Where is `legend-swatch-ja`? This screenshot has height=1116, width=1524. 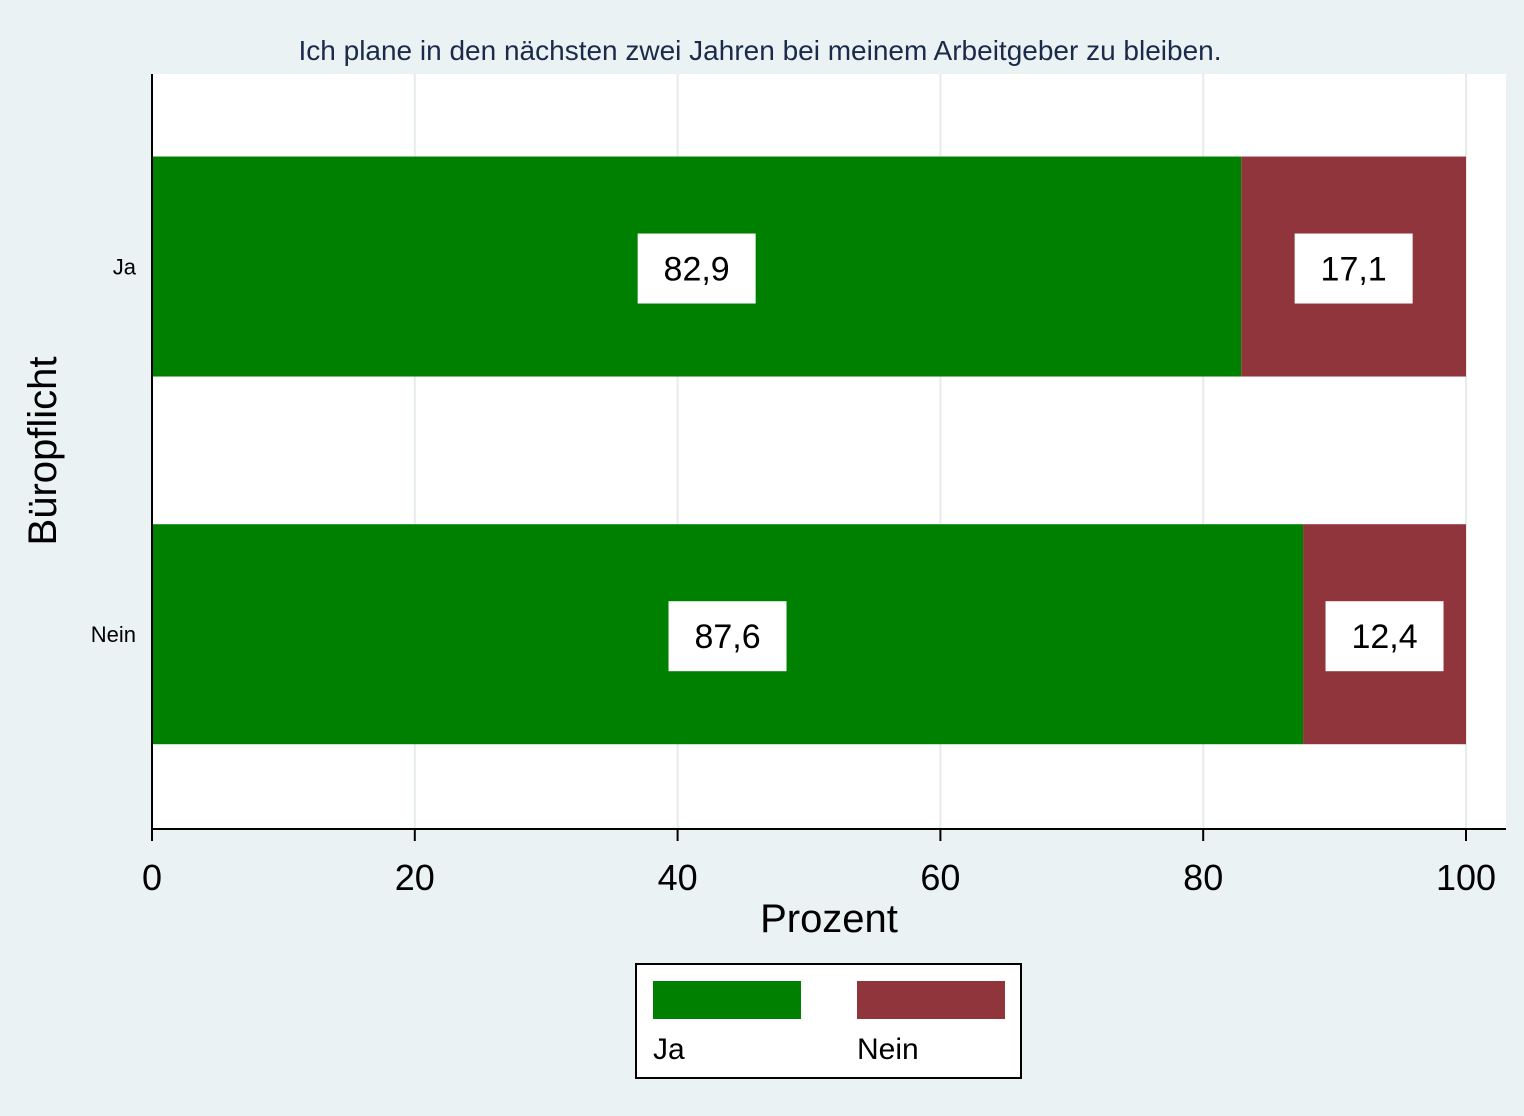
legend-swatch-ja is located at coordinates (727, 1000).